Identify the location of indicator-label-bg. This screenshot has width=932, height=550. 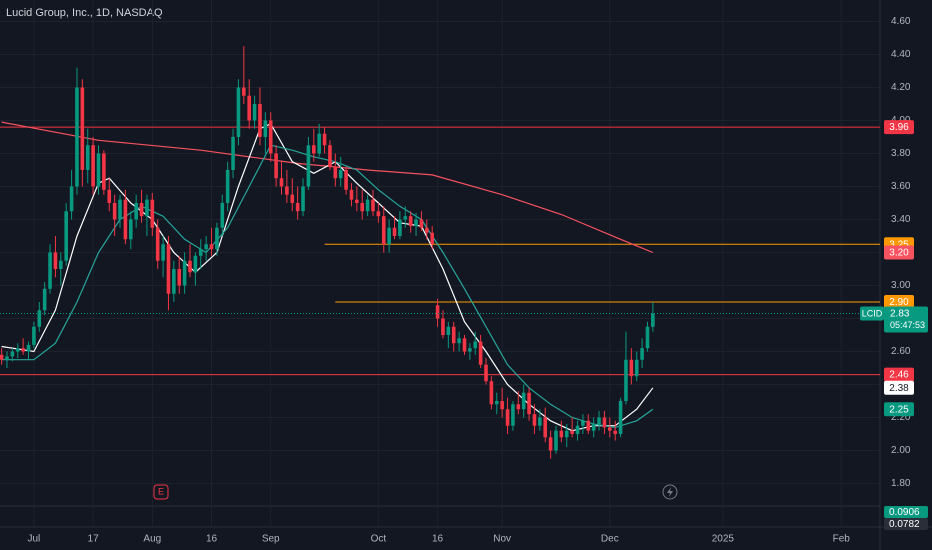
(906, 512).